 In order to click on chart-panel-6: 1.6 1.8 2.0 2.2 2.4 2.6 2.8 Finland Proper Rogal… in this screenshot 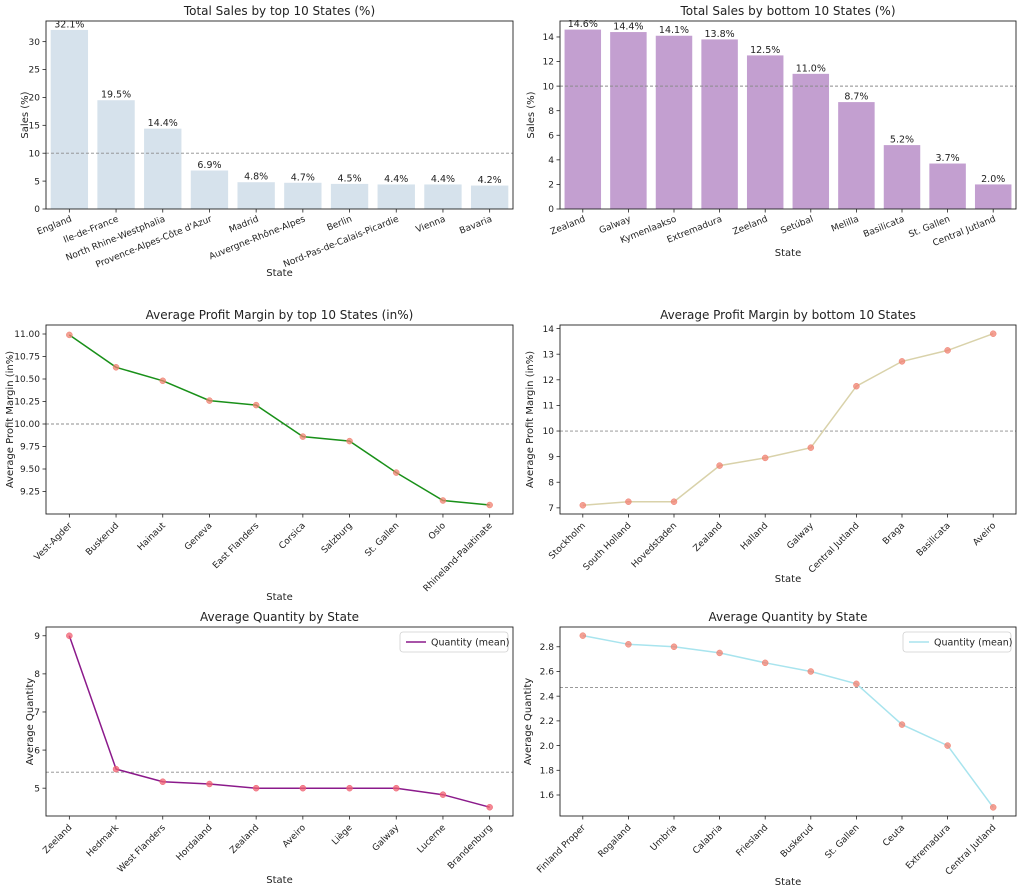, I will do `click(770, 749)`.